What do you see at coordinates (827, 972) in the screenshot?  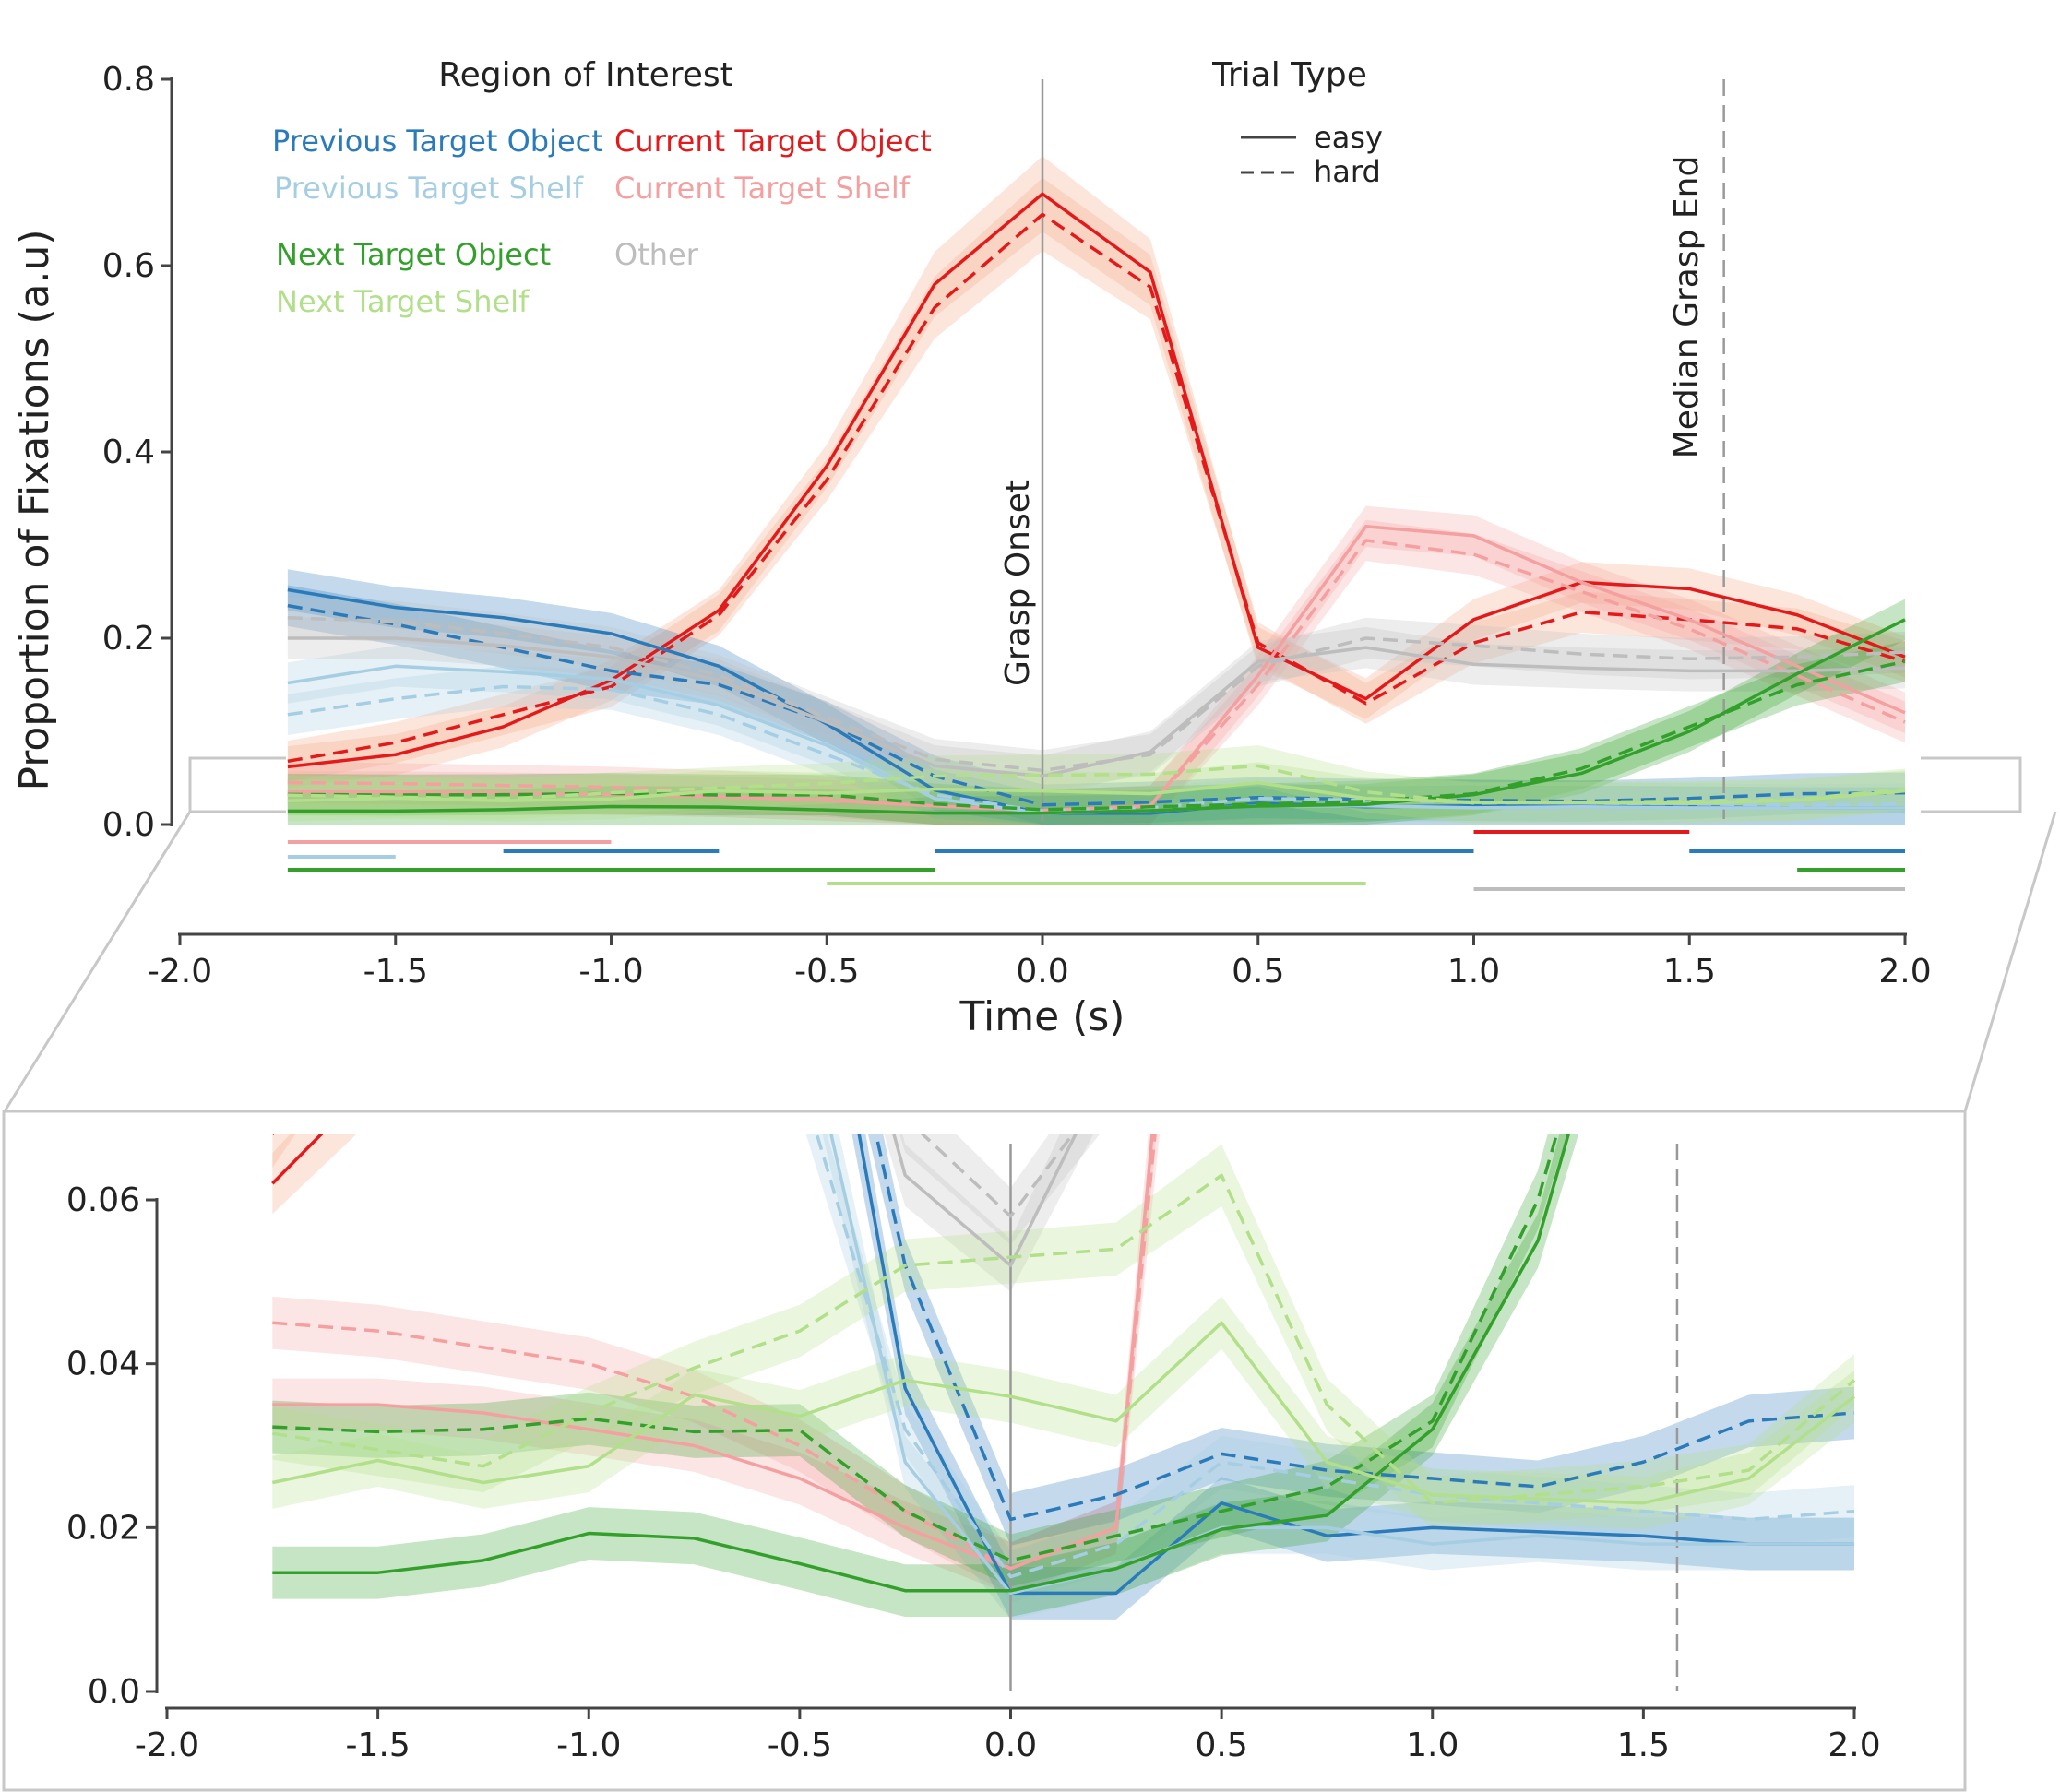 I see `main-x-tick-label-3: -0.5` at bounding box center [827, 972].